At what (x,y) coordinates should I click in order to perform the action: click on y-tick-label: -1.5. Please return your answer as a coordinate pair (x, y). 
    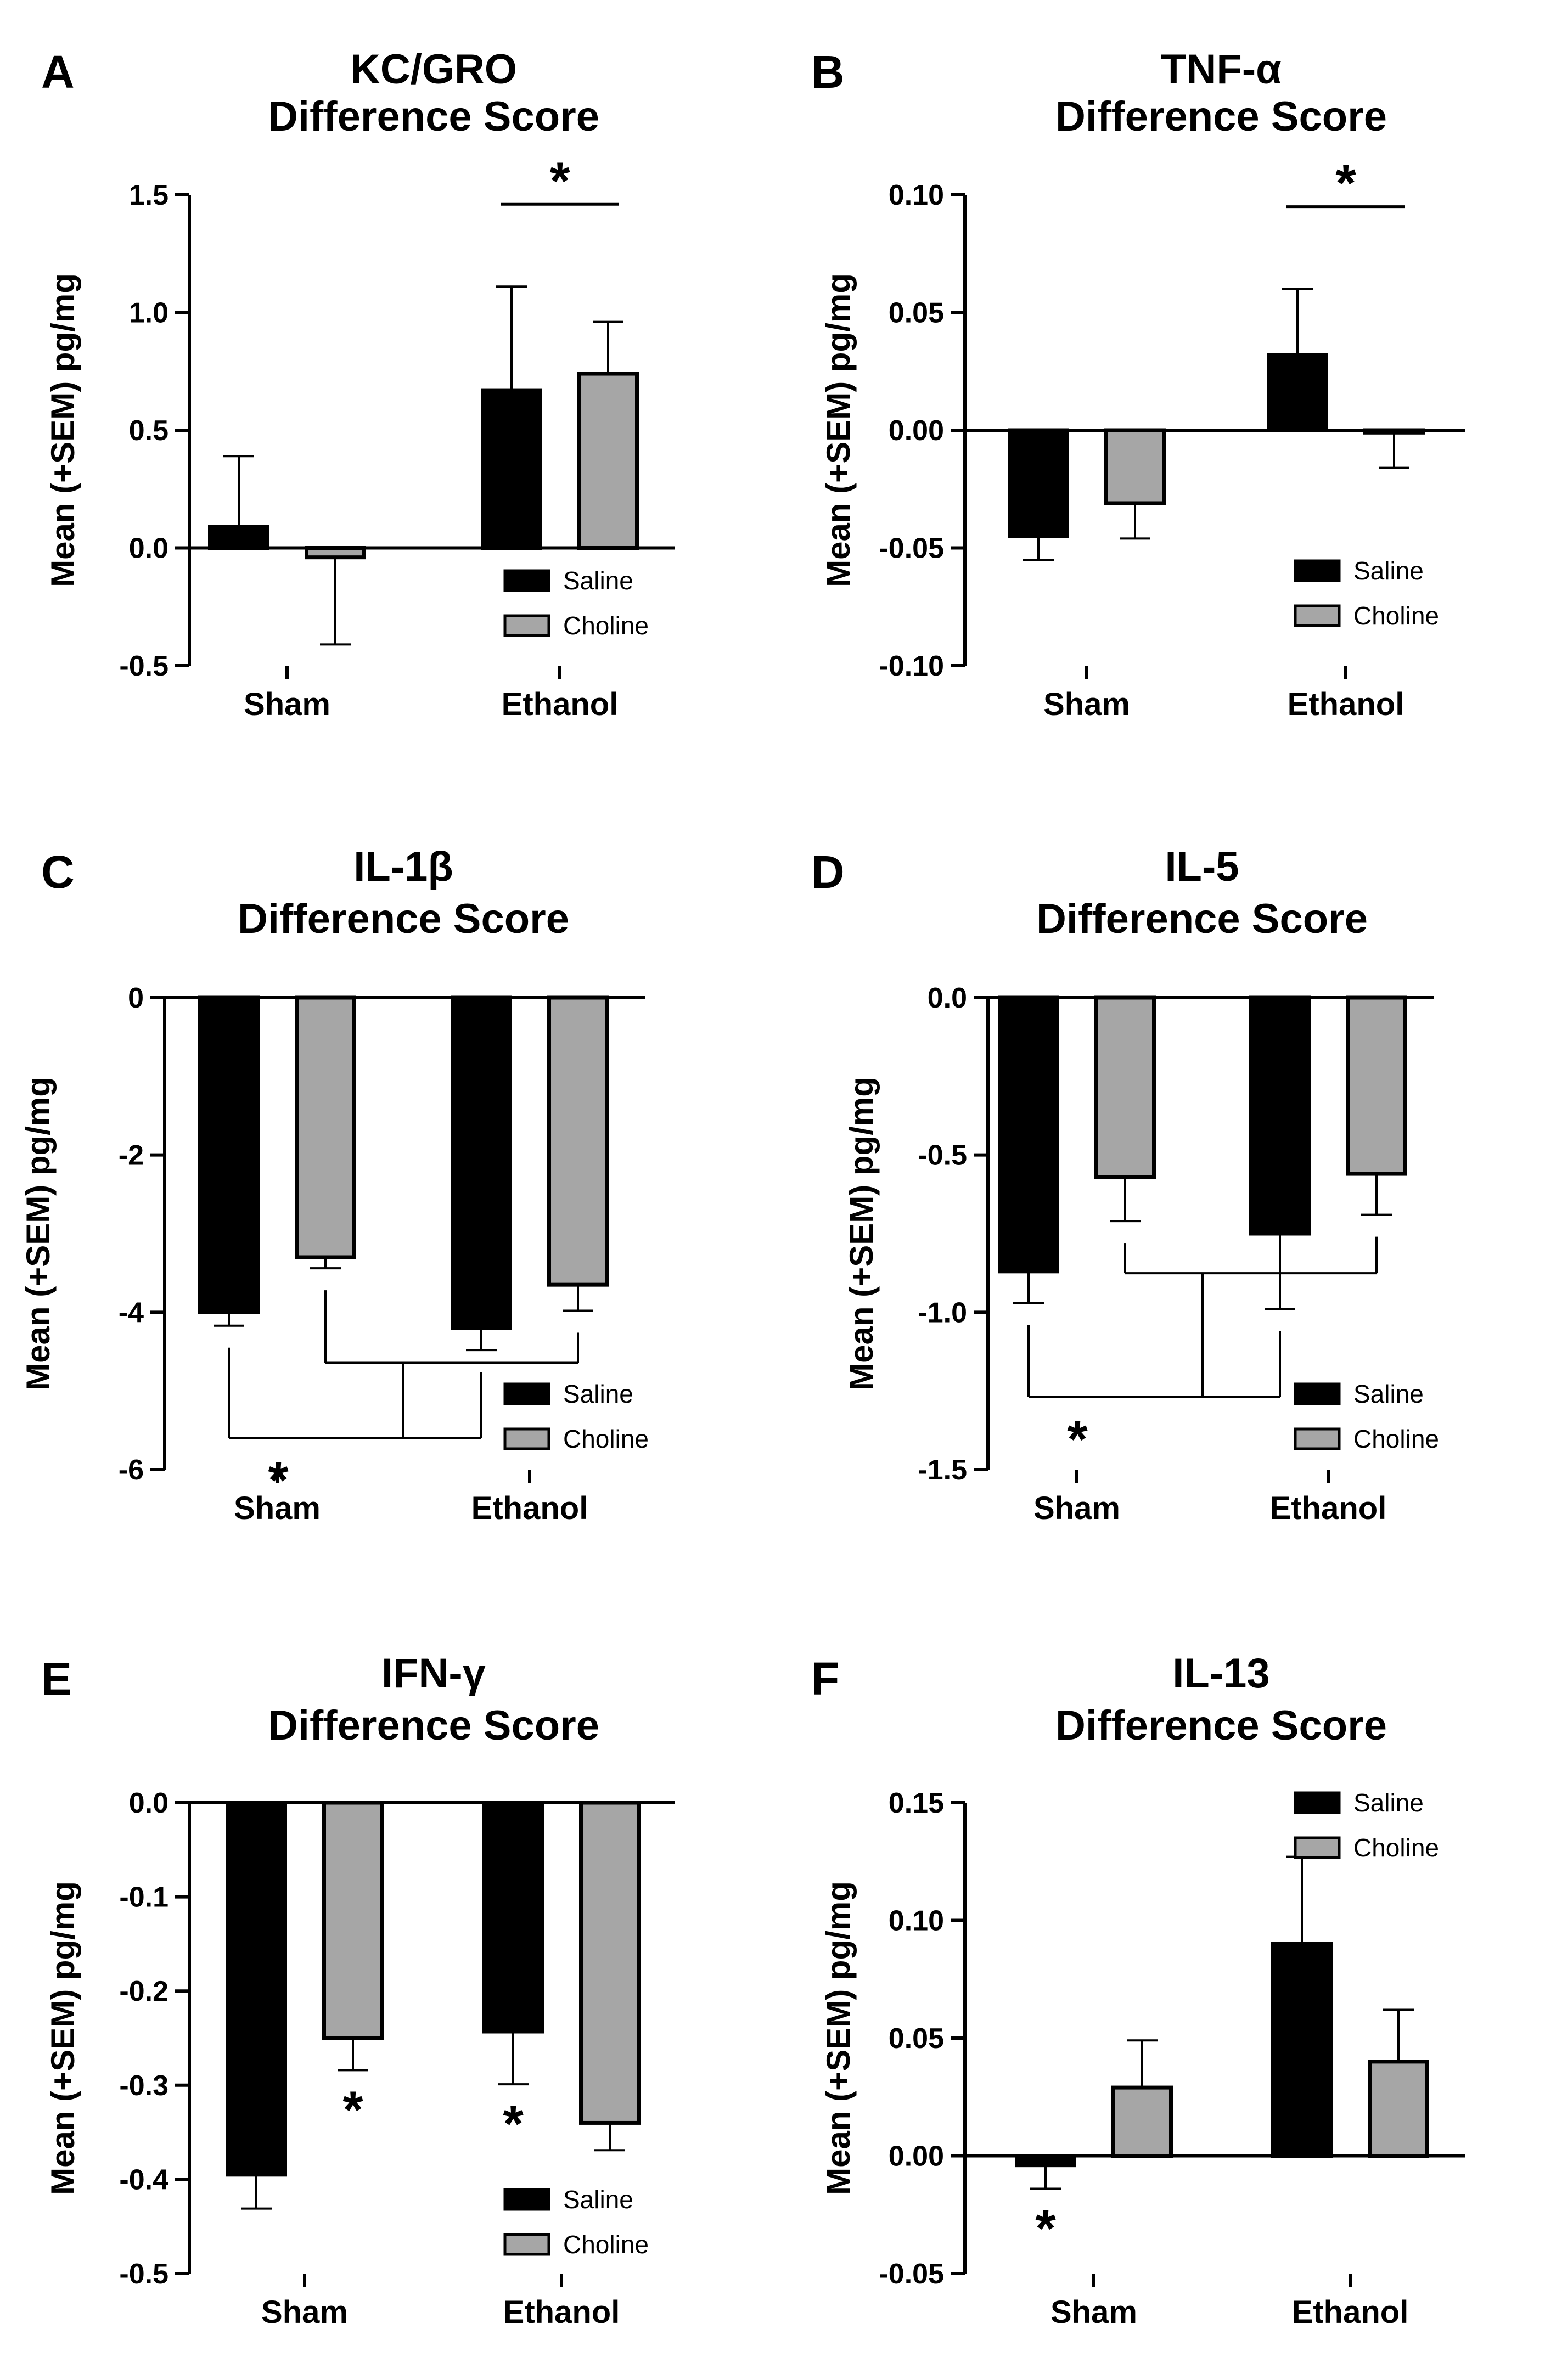
    Looking at the image, I should click on (942, 1470).